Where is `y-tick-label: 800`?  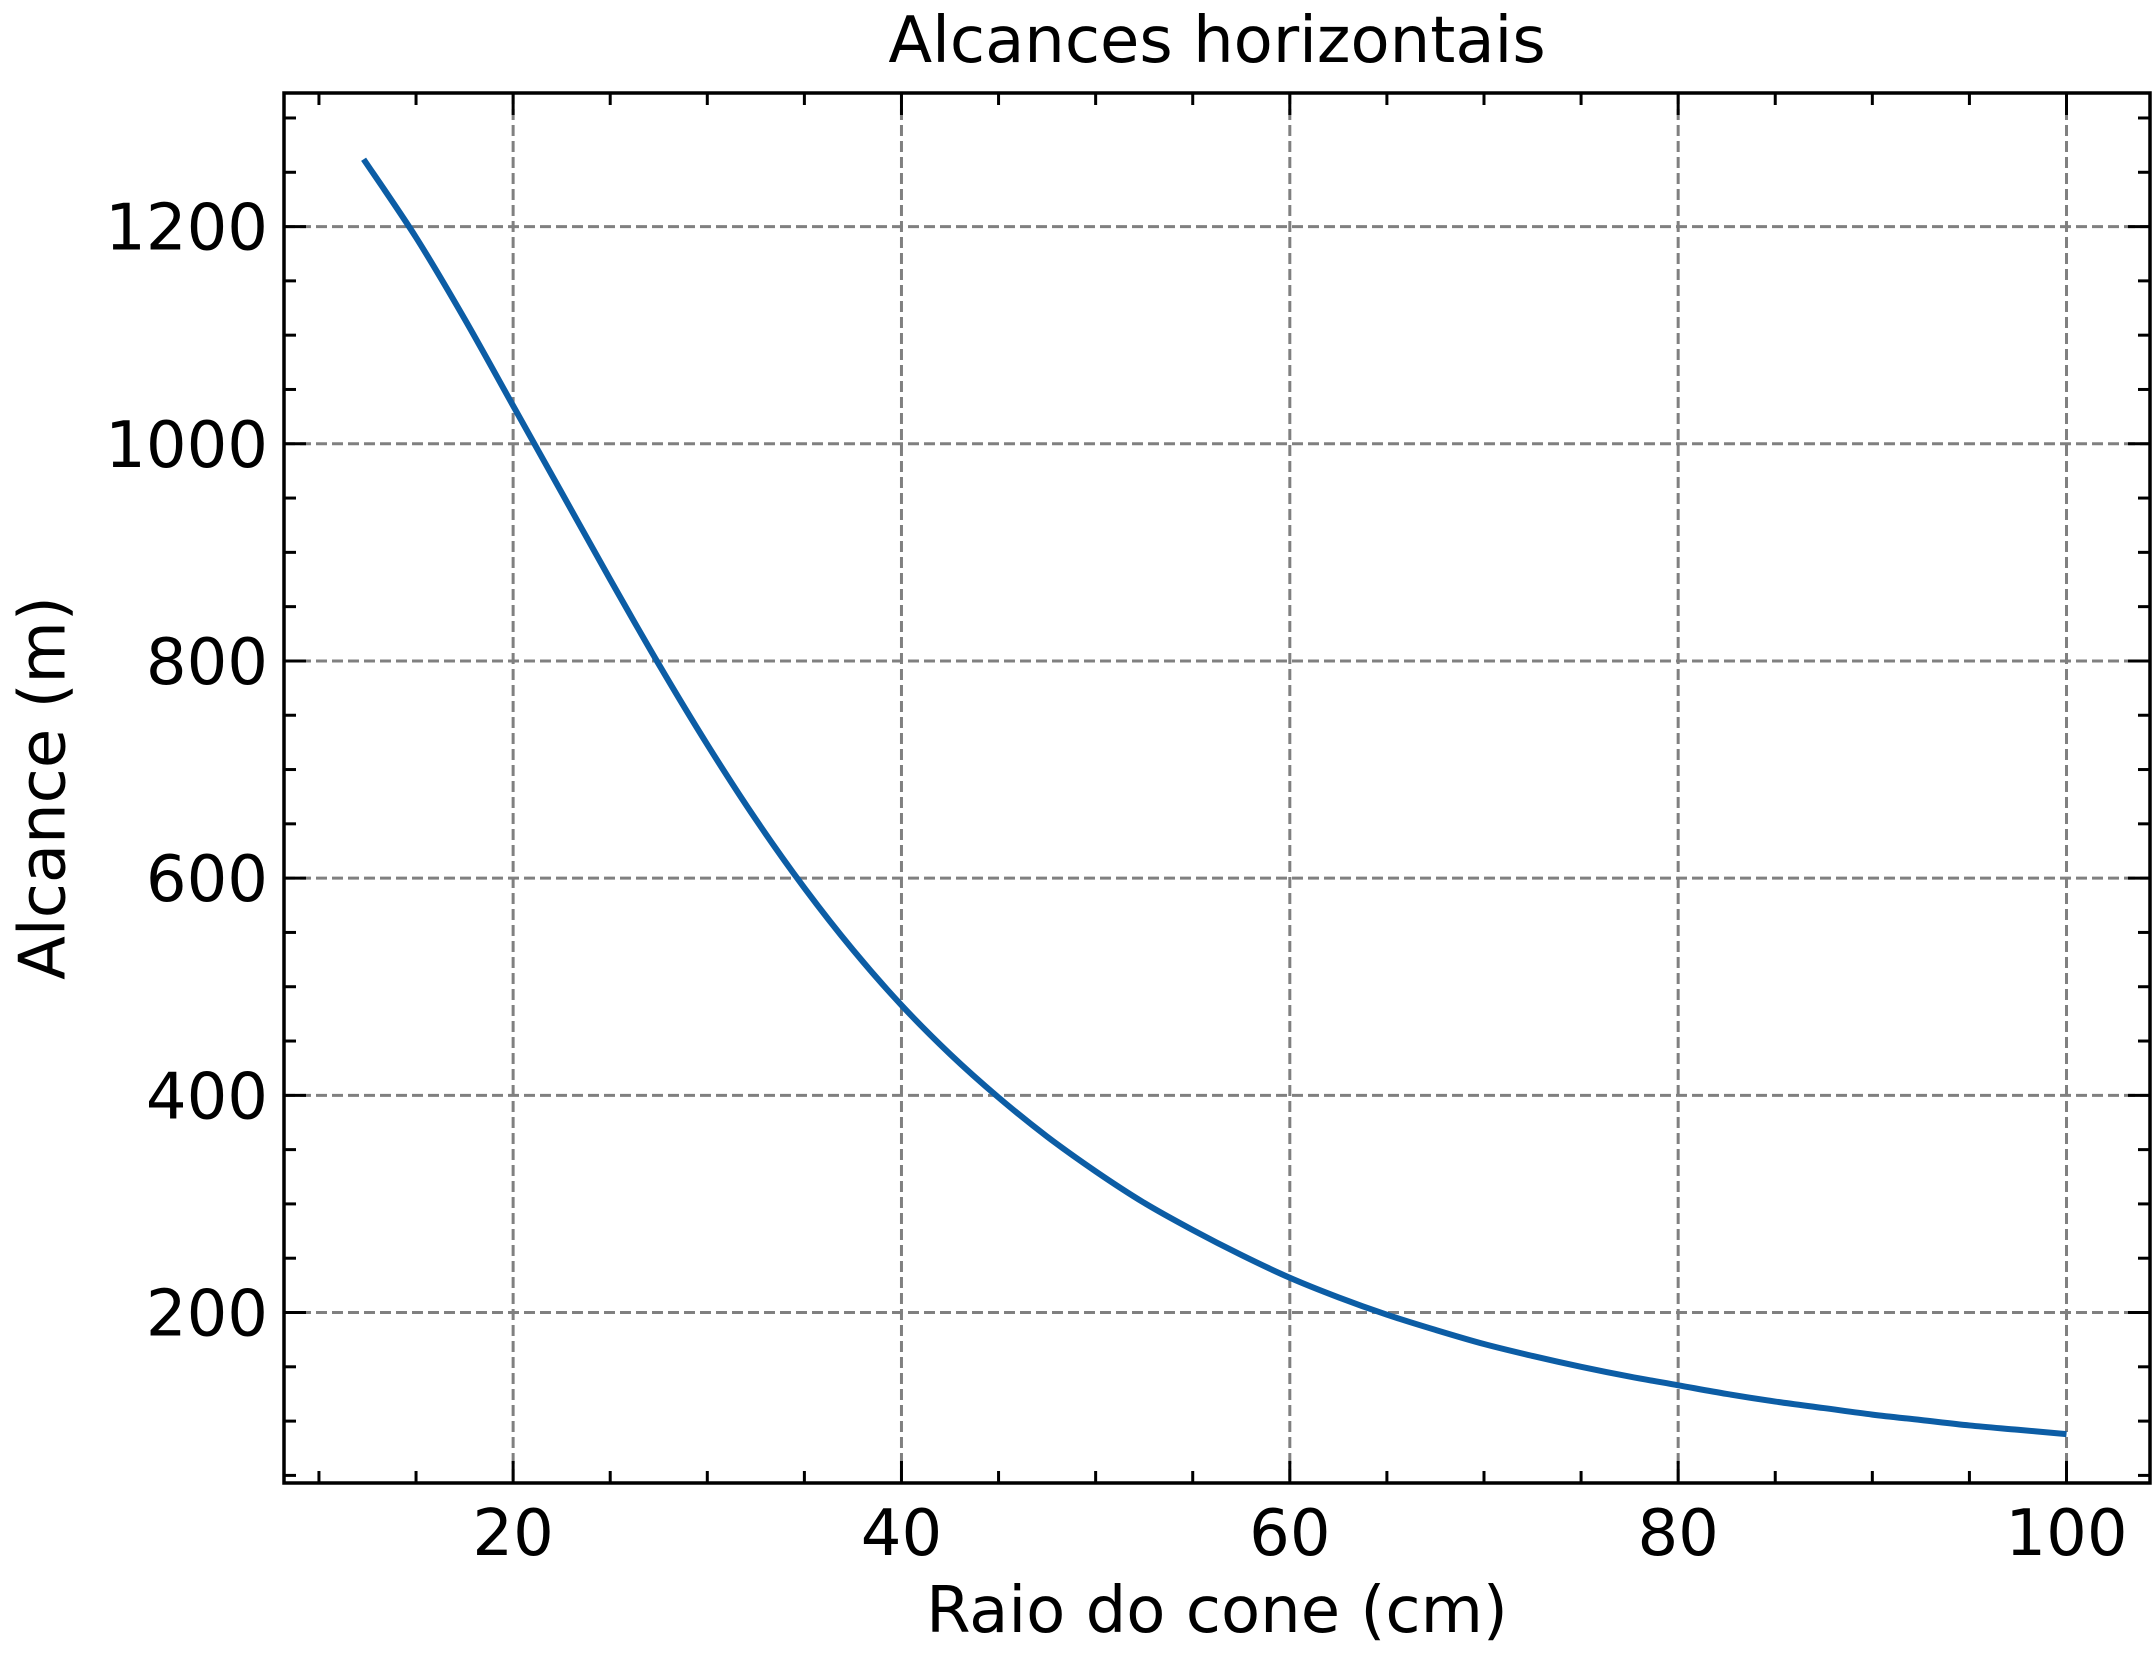 y-tick-label: 800 is located at coordinates (207, 663).